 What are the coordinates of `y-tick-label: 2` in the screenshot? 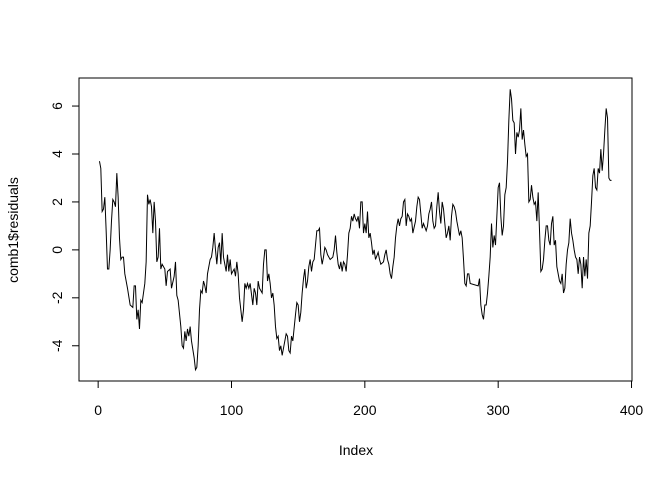 It's located at (57, 202).